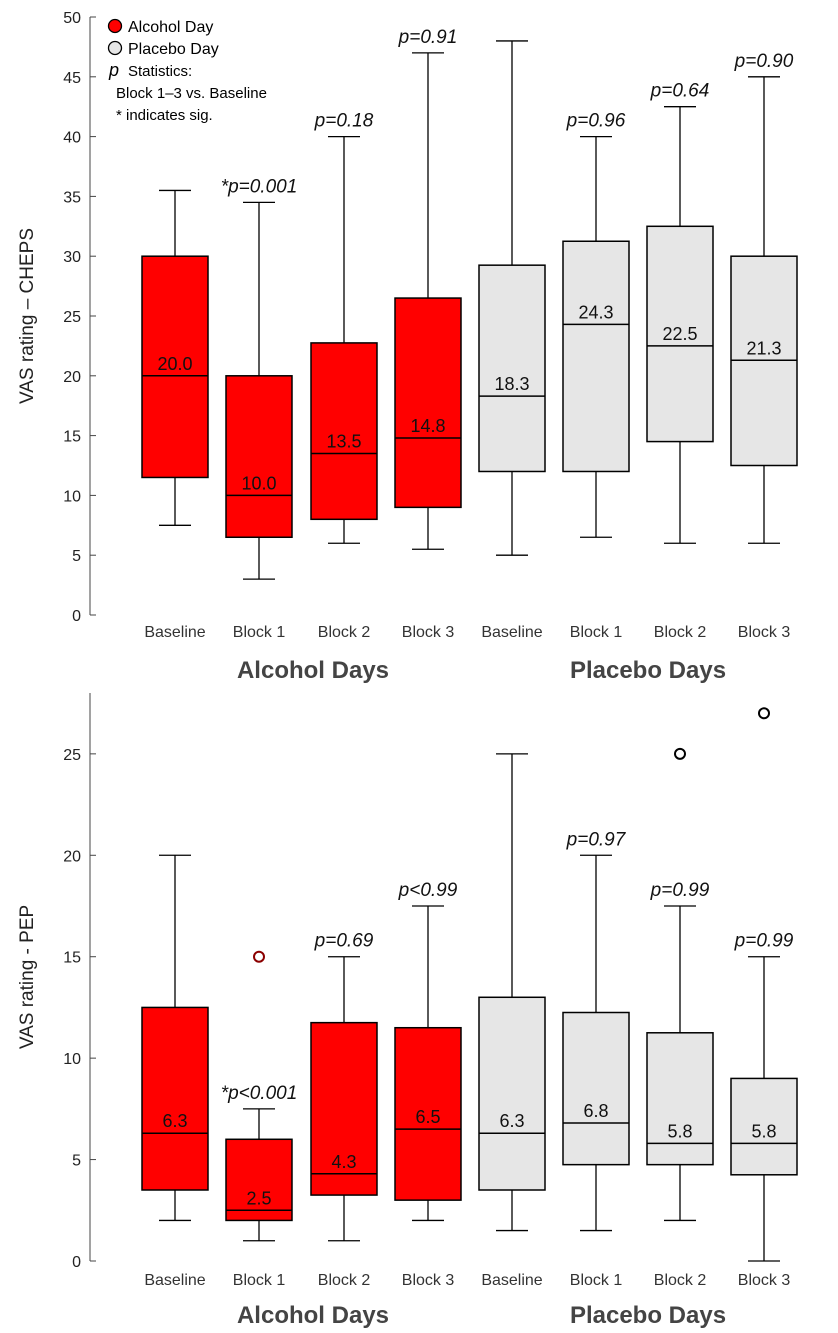  What do you see at coordinates (427, 426) in the screenshot?
I see `median-label: 14.8` at bounding box center [427, 426].